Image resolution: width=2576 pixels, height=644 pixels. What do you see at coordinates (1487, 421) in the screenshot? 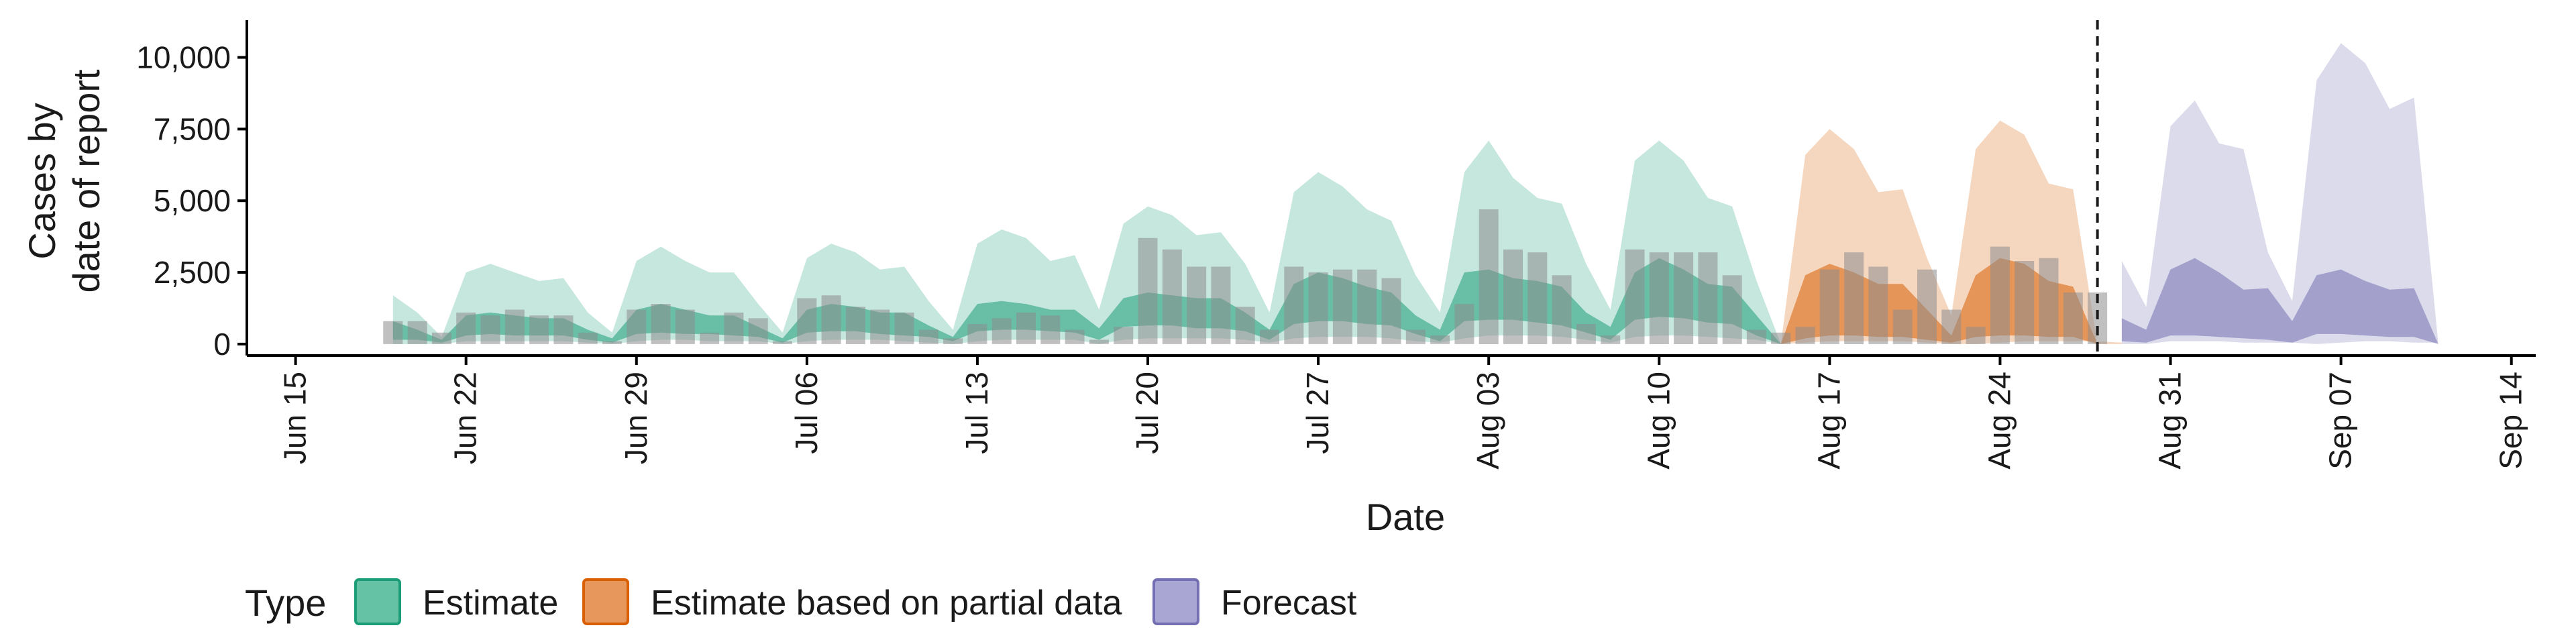
I see `x-tick-label: Aug 03` at bounding box center [1487, 421].